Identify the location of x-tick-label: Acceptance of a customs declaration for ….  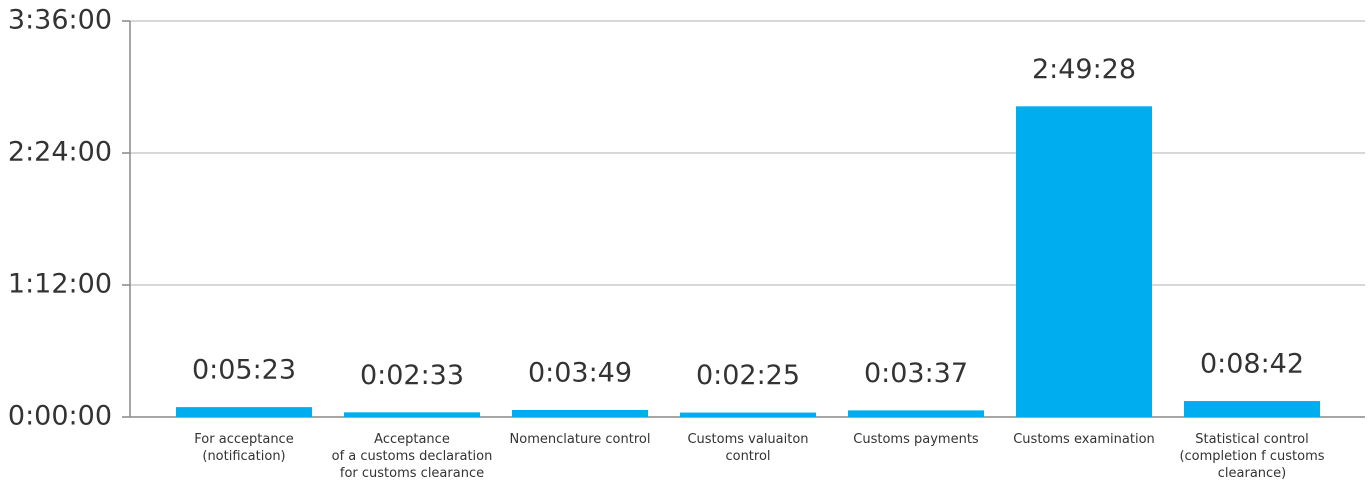
(412, 456).